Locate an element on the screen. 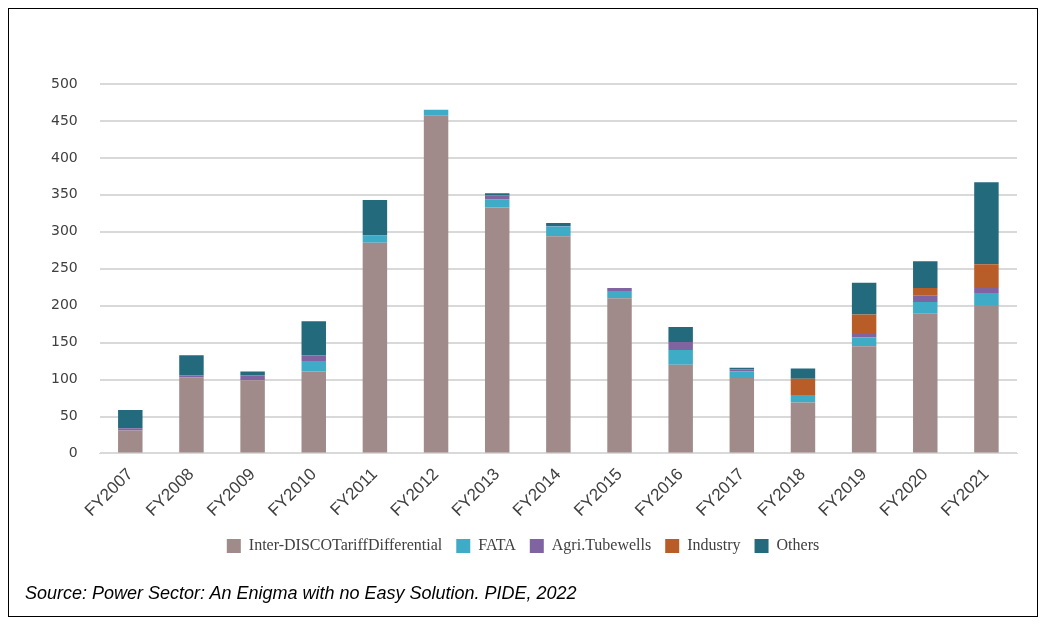  y-tick-label: 350 is located at coordinates (64, 193).